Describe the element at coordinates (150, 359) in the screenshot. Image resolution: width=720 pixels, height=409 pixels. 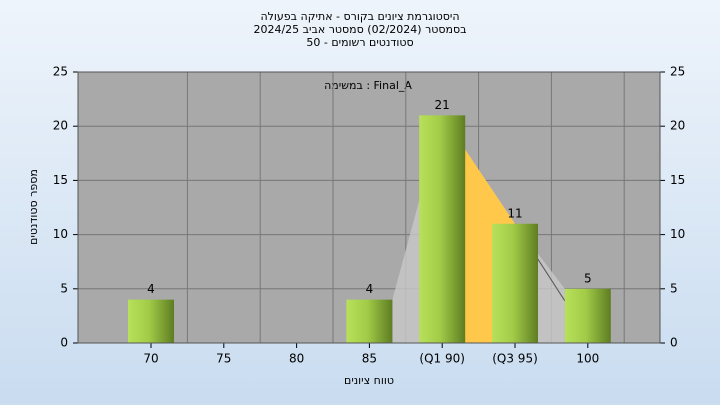
I see `x-tick-label: 70` at that location.